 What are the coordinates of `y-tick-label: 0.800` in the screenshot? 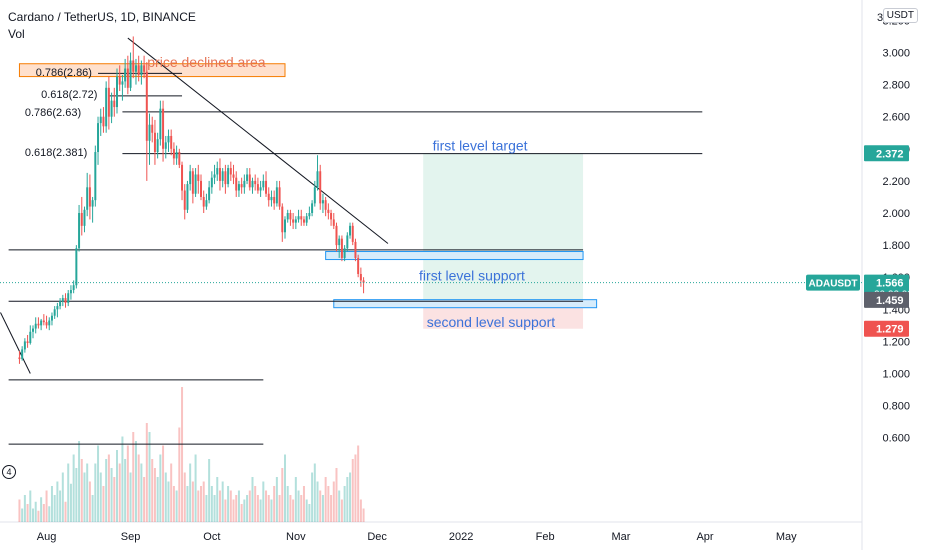 It's located at (896, 407).